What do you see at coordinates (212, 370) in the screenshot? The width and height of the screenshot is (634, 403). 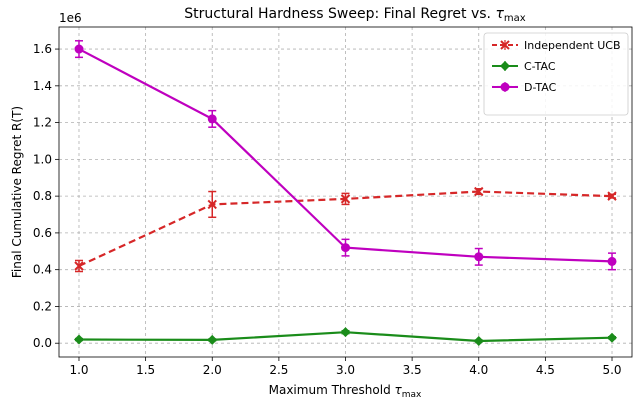 I see `x-tick-label: 2.0` at bounding box center [212, 370].